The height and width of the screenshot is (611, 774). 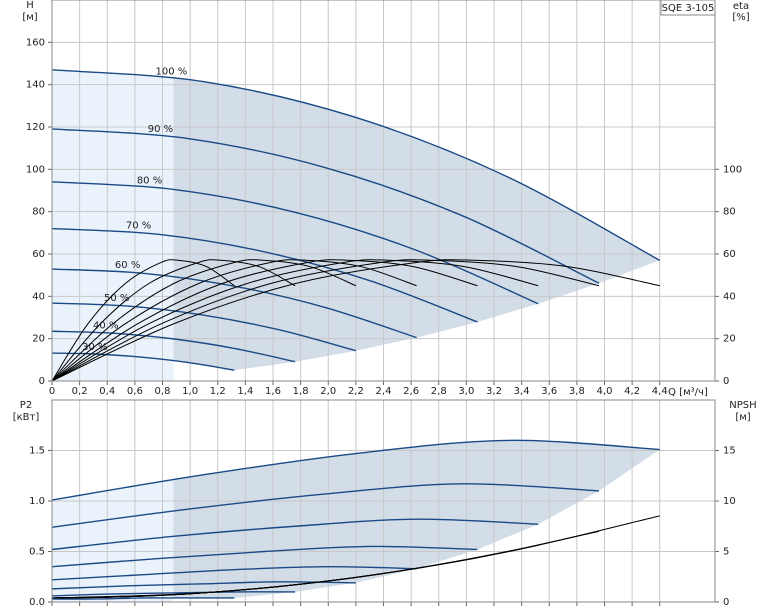 What do you see at coordinates (80, 391) in the screenshot?
I see `x-tick-label: 0,2` at bounding box center [80, 391].